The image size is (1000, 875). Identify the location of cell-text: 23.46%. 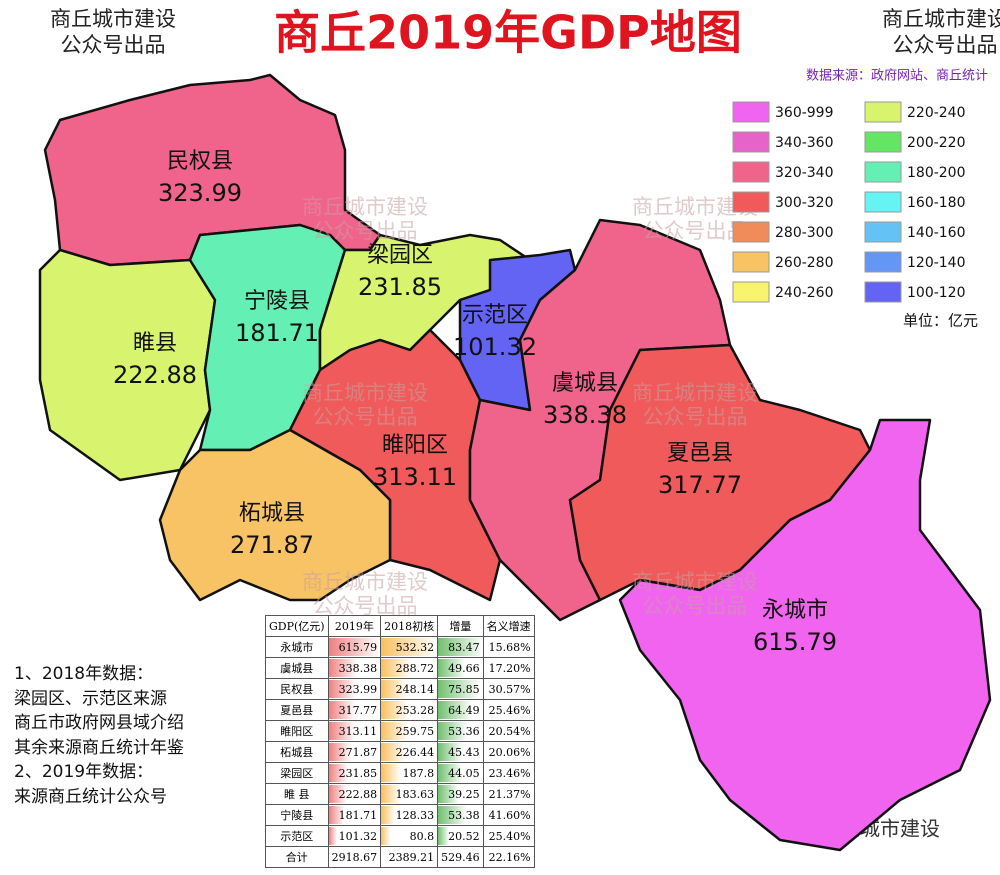
(509, 773).